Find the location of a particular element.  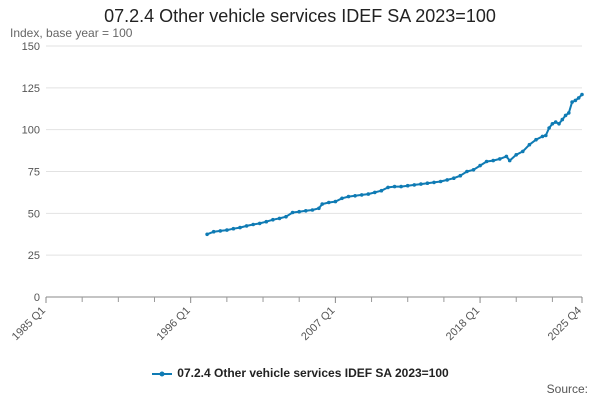

y-tick-label: 0 is located at coordinates (37, 298).